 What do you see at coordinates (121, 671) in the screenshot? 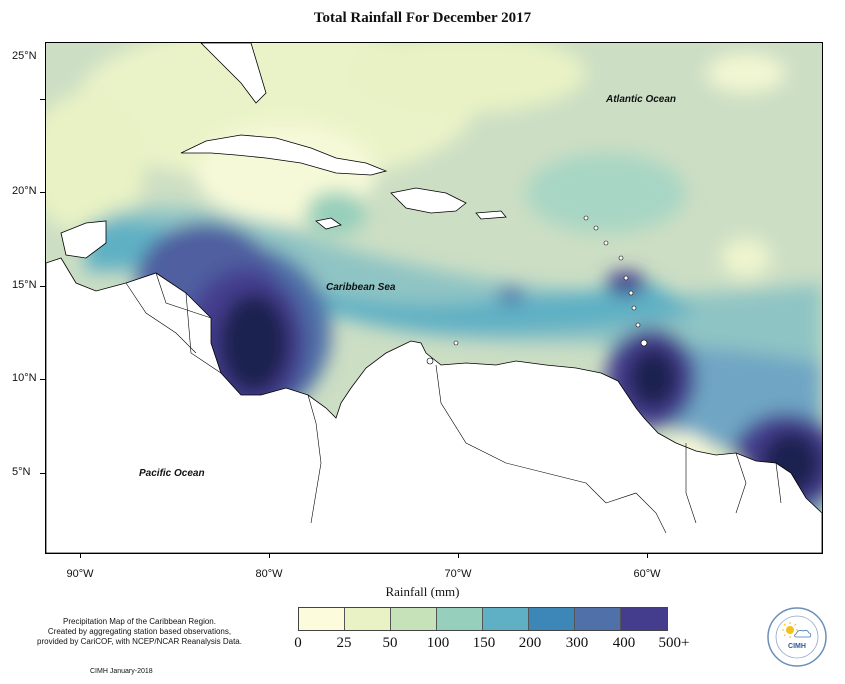
I see `map-credit: CIMH January-2018` at bounding box center [121, 671].